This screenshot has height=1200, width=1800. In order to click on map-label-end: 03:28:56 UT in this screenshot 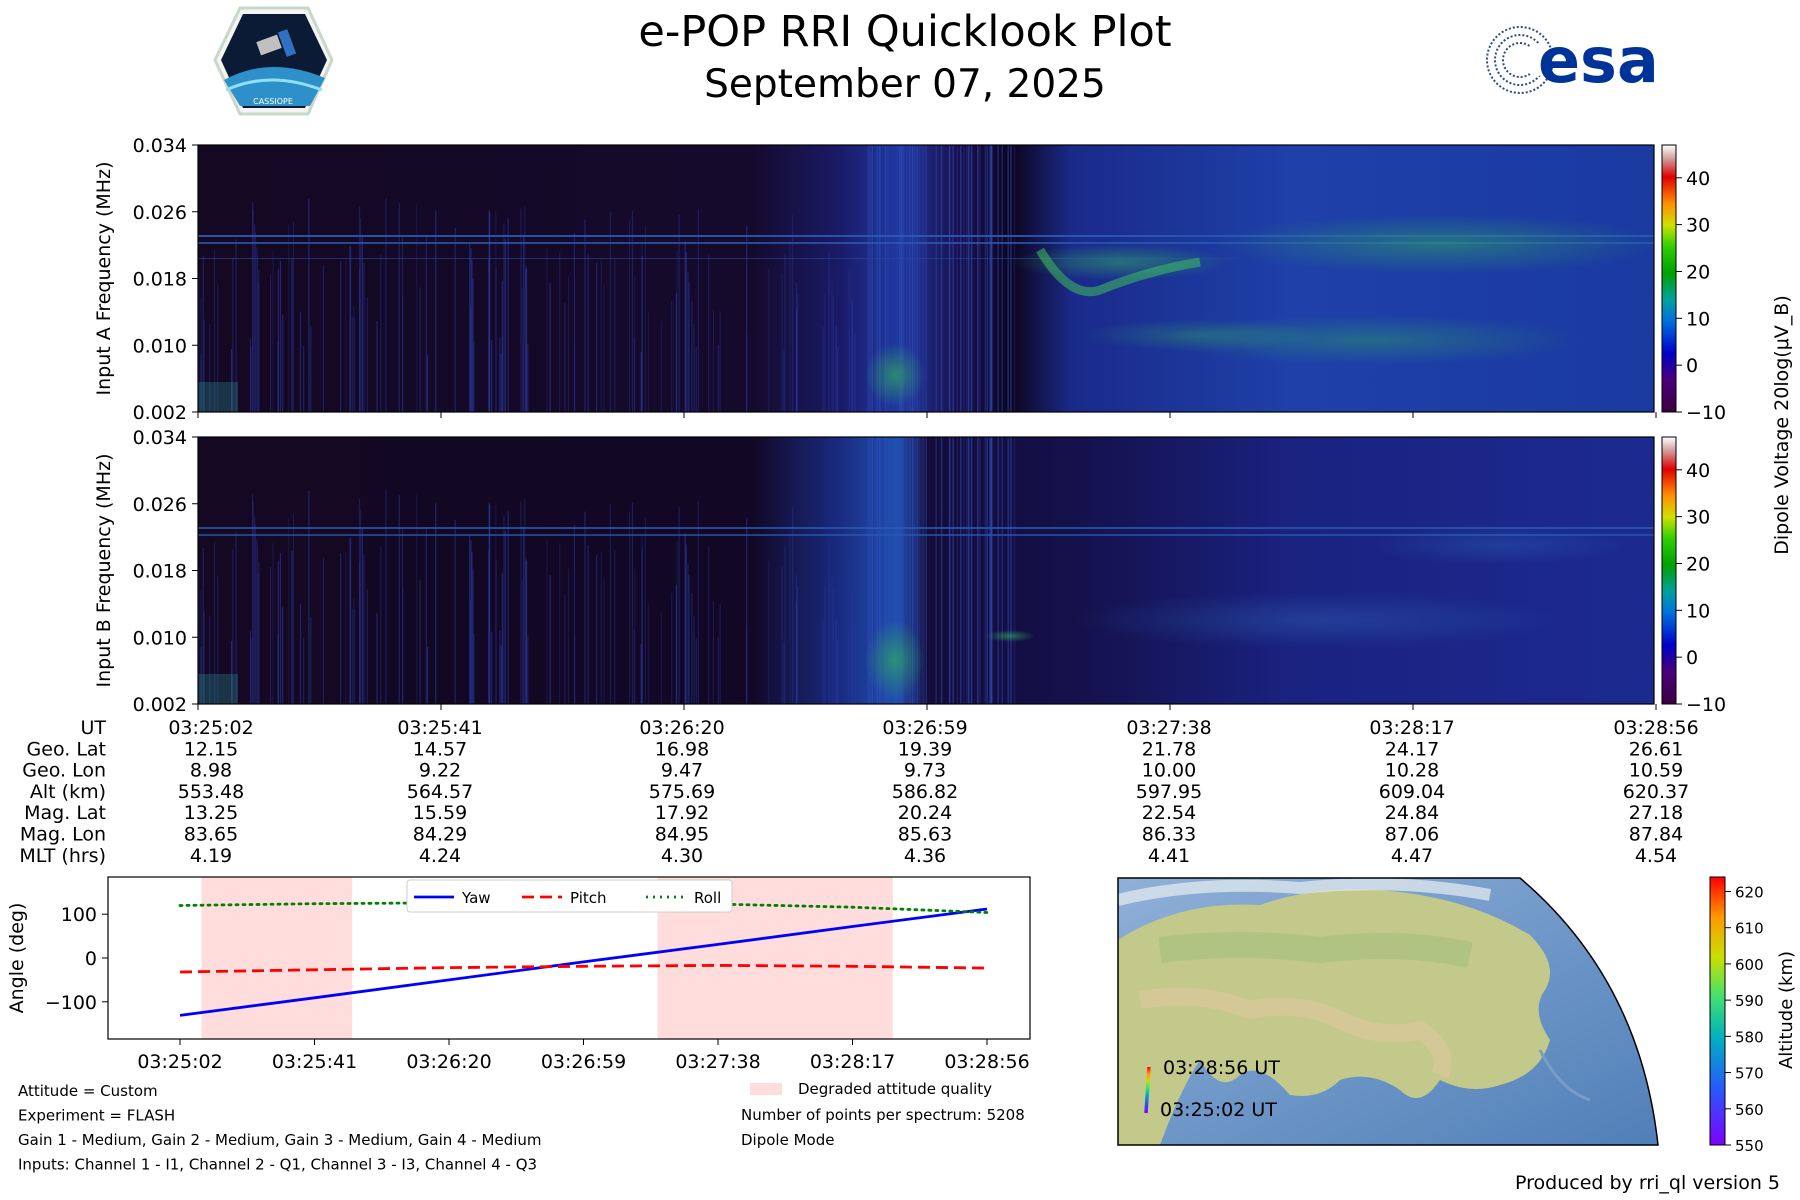, I will do `click(1221, 1068)`.